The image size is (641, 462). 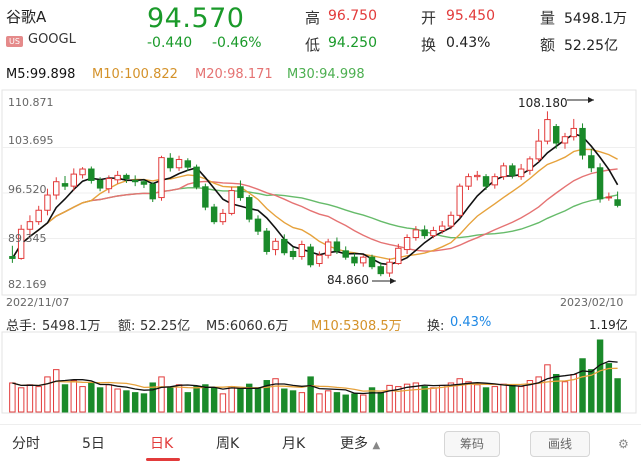 I want to click on settings-icon: ⚙, so click(x=623, y=444).